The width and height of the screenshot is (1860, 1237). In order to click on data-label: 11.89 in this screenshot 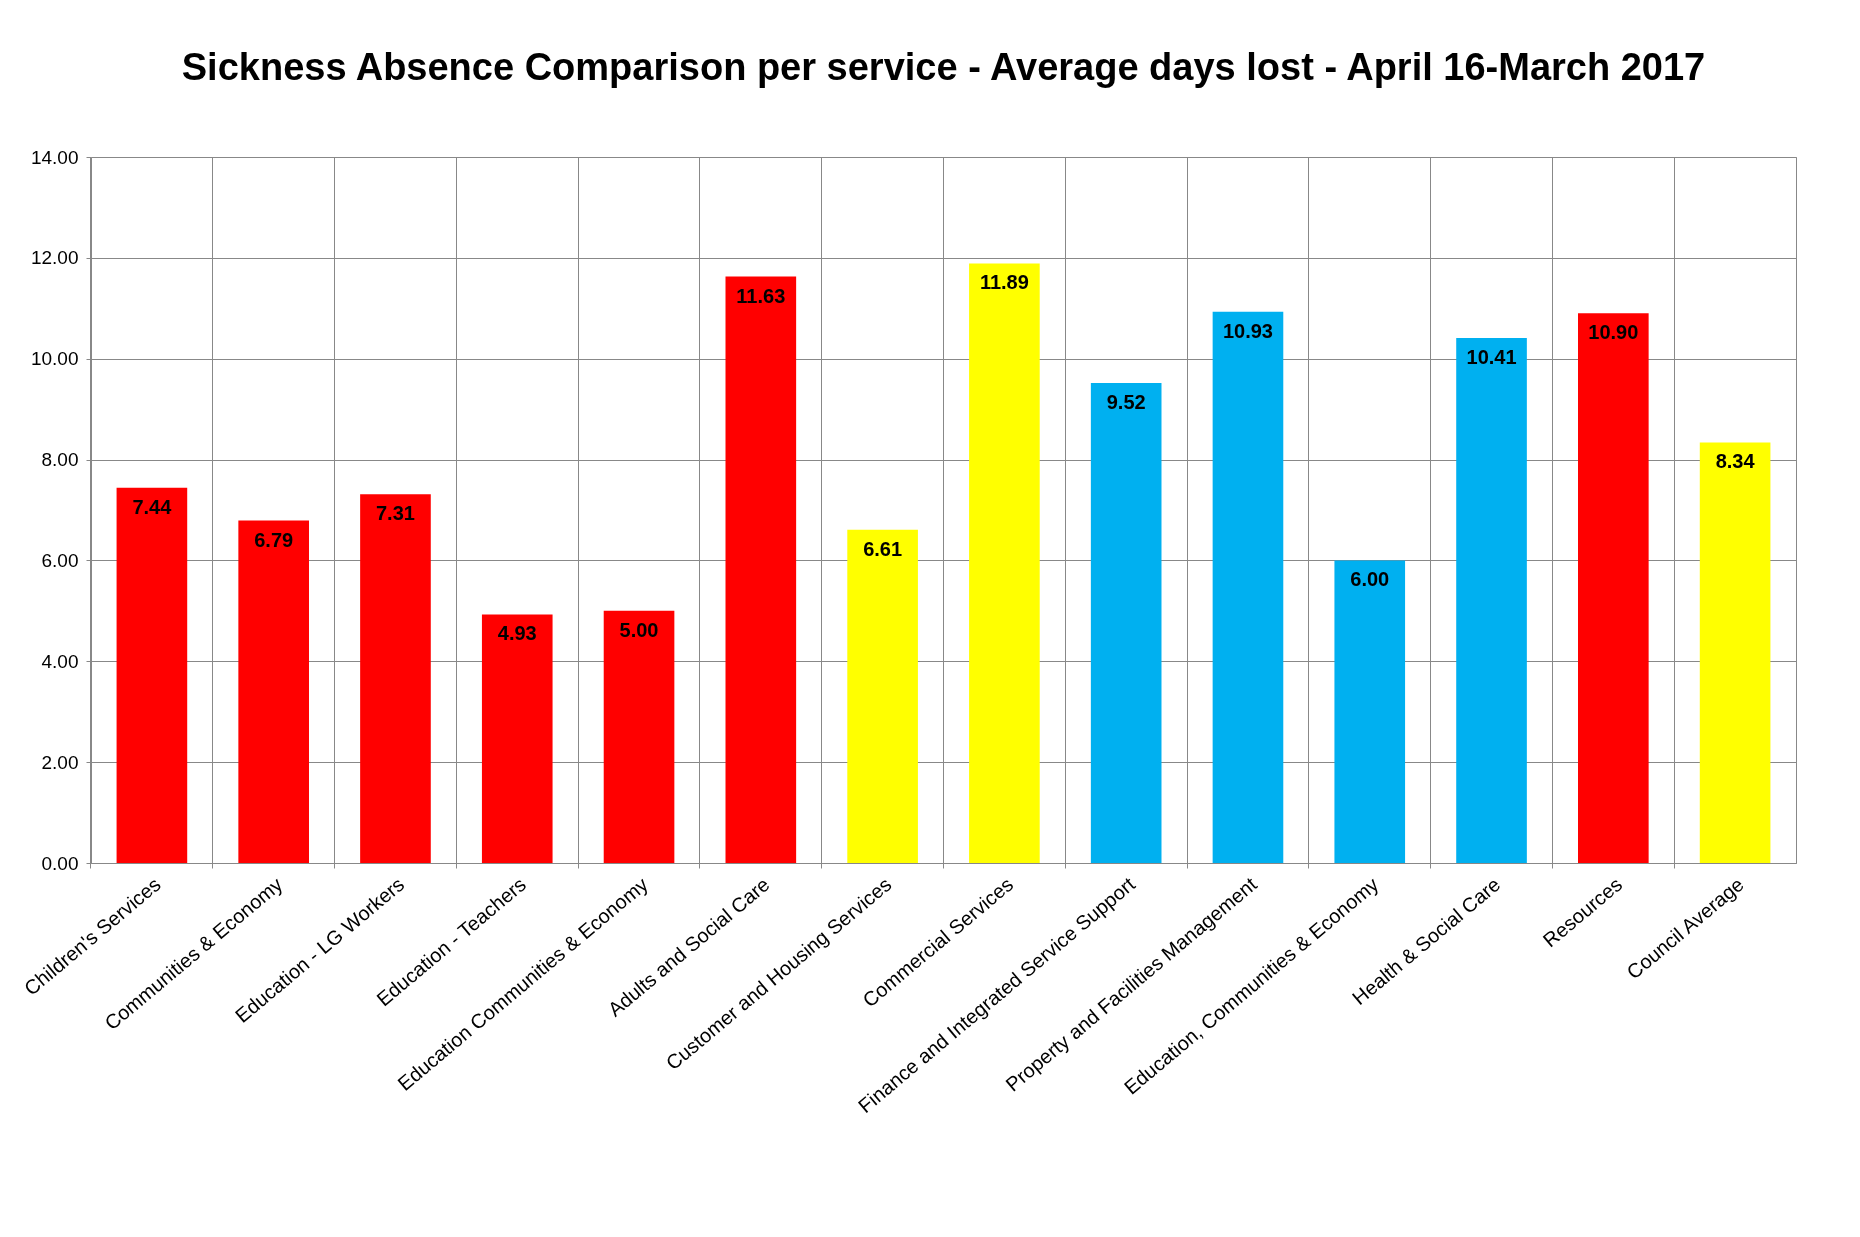, I will do `click(1004, 282)`.